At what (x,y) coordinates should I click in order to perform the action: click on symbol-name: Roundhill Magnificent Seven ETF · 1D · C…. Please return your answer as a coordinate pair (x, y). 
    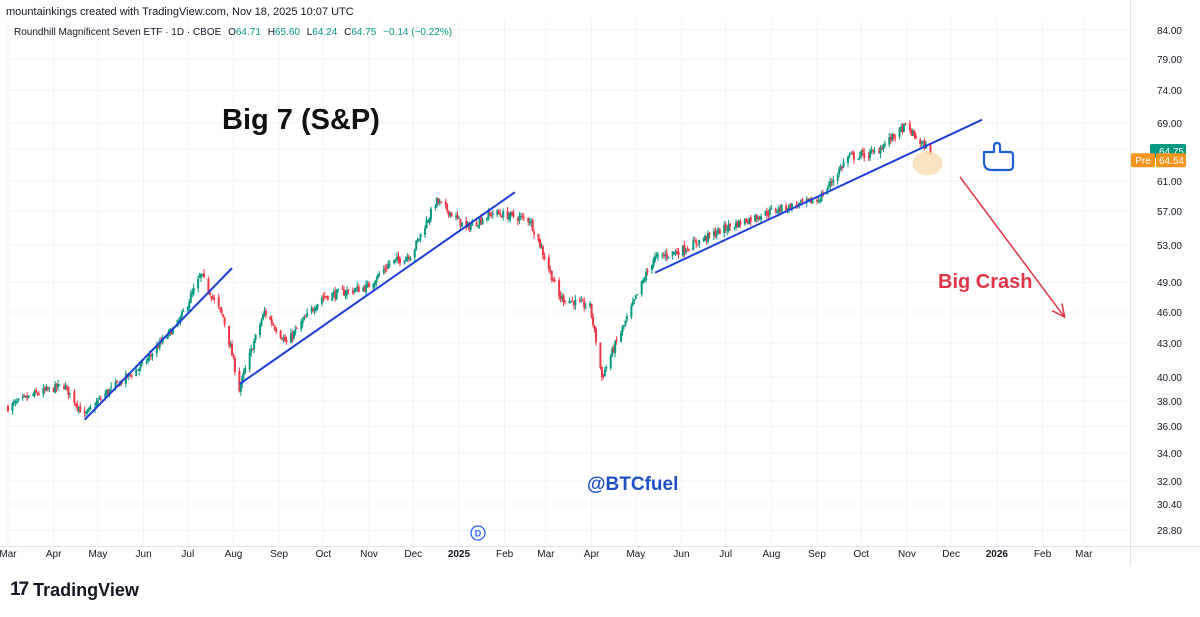
    Looking at the image, I should click on (118, 32).